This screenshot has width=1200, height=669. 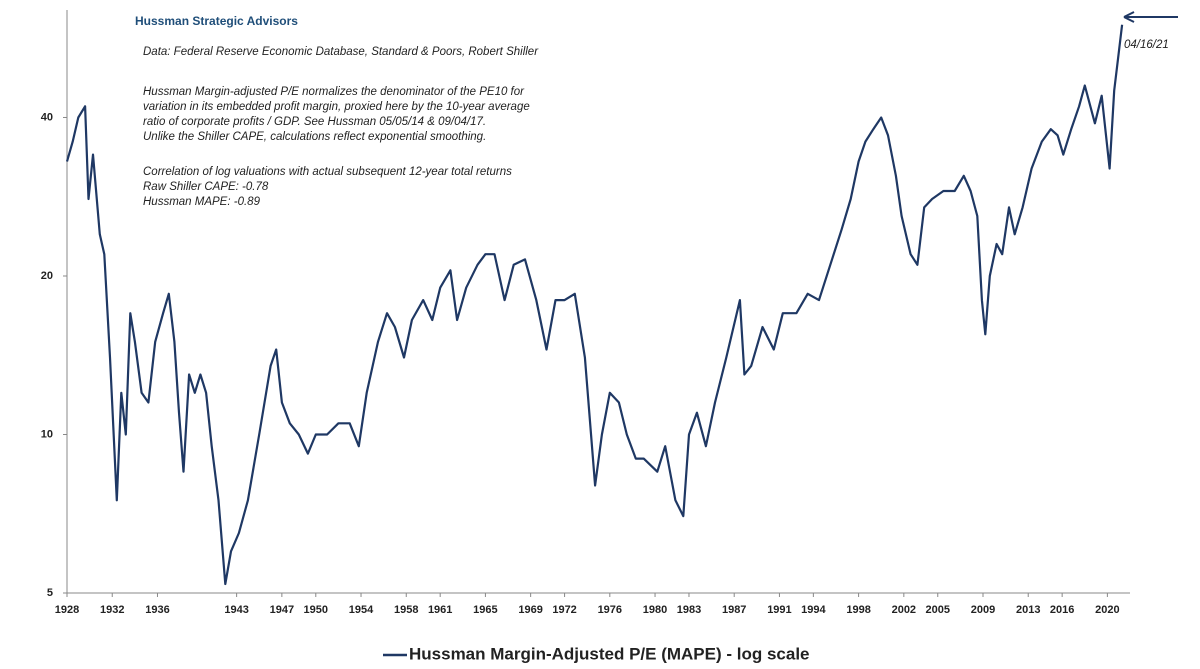 What do you see at coordinates (206, 187) in the screenshot?
I see `note: Raw Shiller CAPE: -0.78` at bounding box center [206, 187].